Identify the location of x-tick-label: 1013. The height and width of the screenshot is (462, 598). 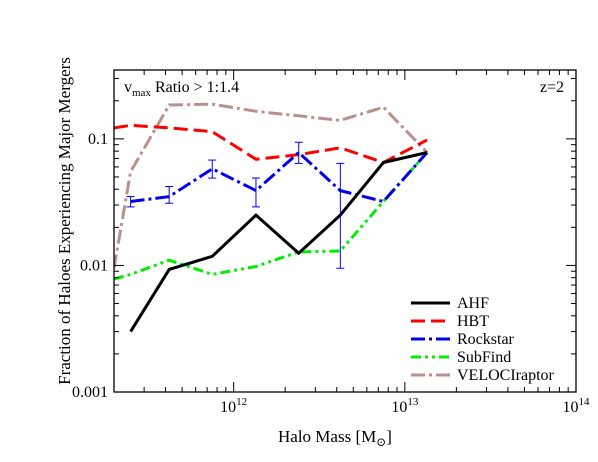
(405, 406).